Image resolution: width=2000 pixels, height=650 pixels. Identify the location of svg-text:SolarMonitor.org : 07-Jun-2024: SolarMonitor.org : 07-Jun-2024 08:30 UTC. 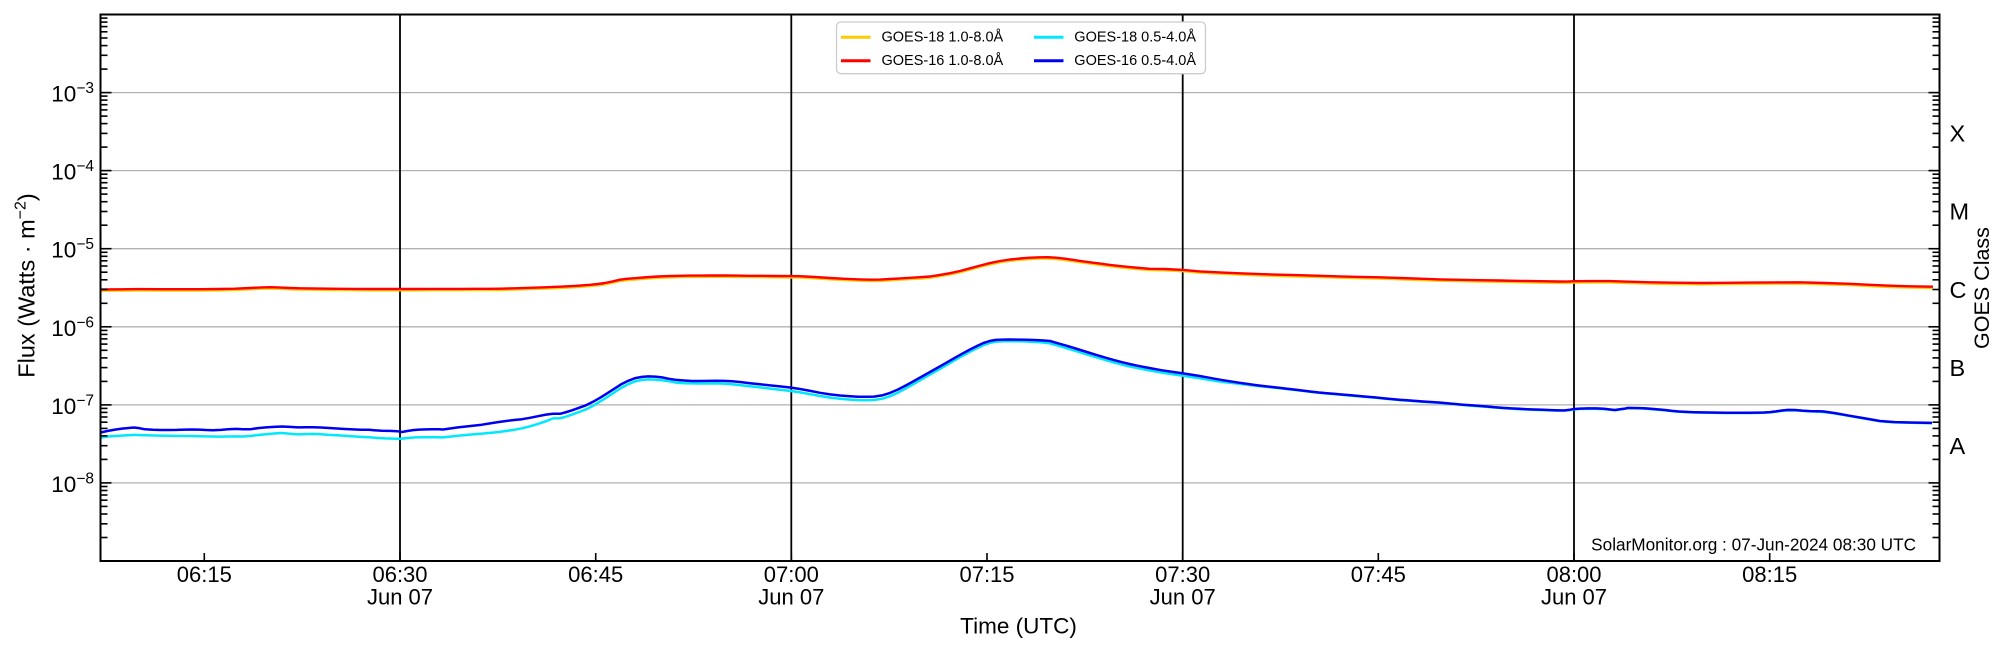
(1753, 545).